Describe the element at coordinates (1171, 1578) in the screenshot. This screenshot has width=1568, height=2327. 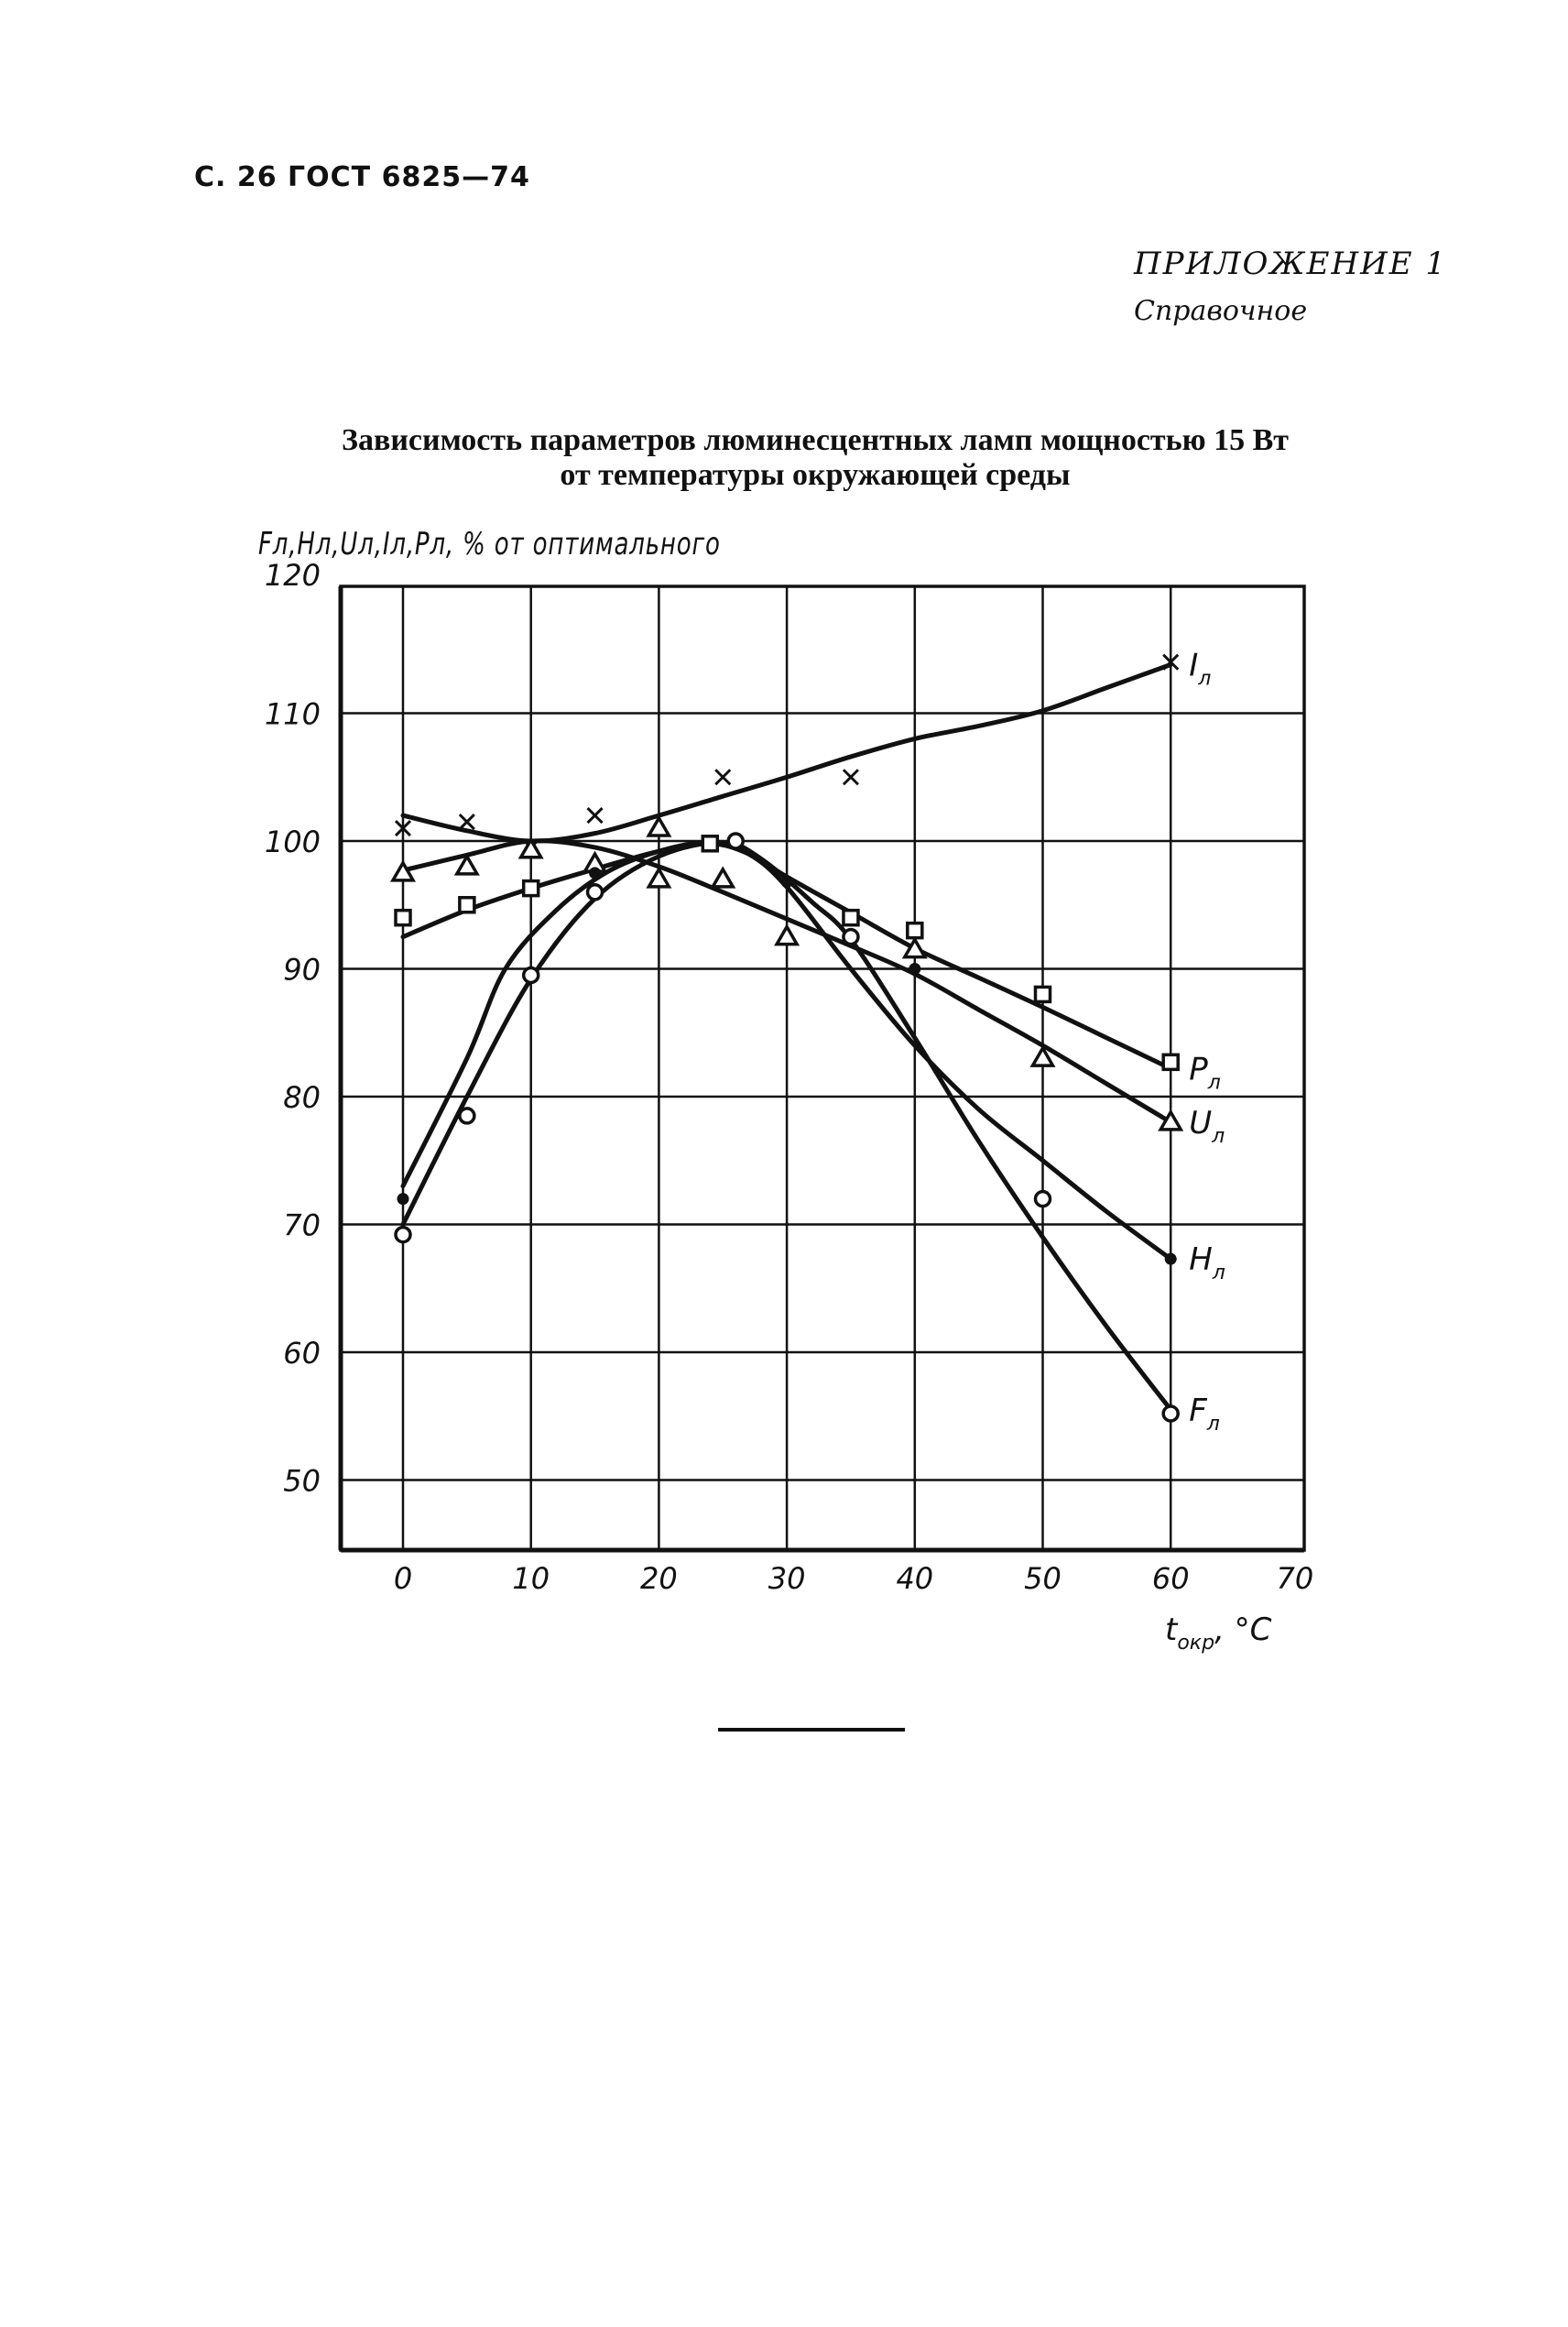
I see `x-tick-label: 60` at that location.